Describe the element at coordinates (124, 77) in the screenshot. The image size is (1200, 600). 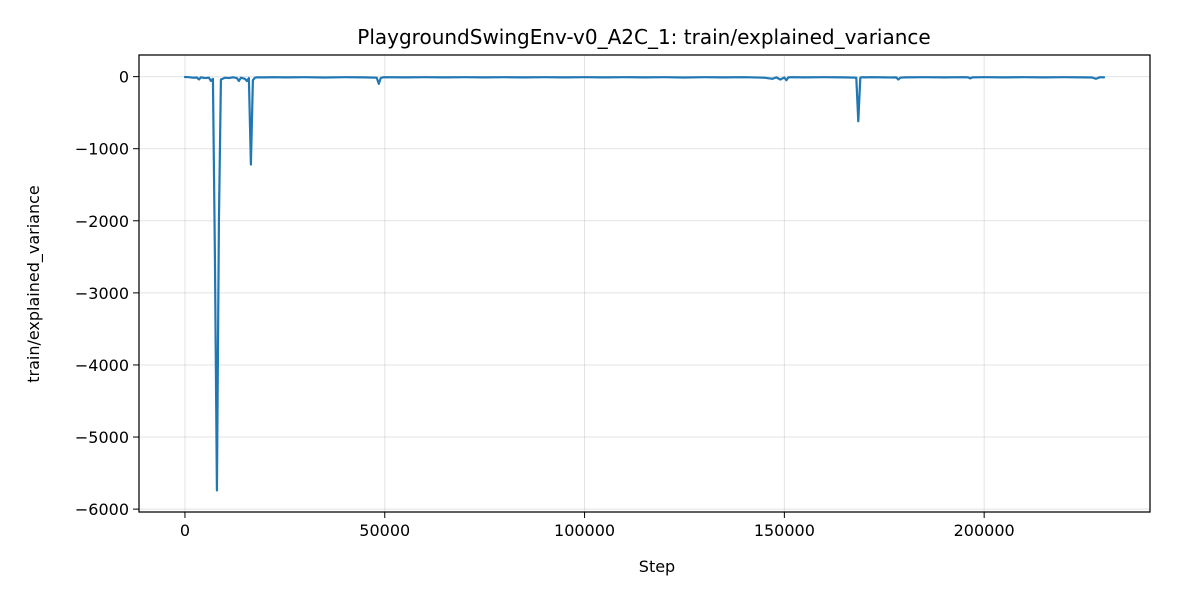
I see `y-tick-label: 0` at that location.